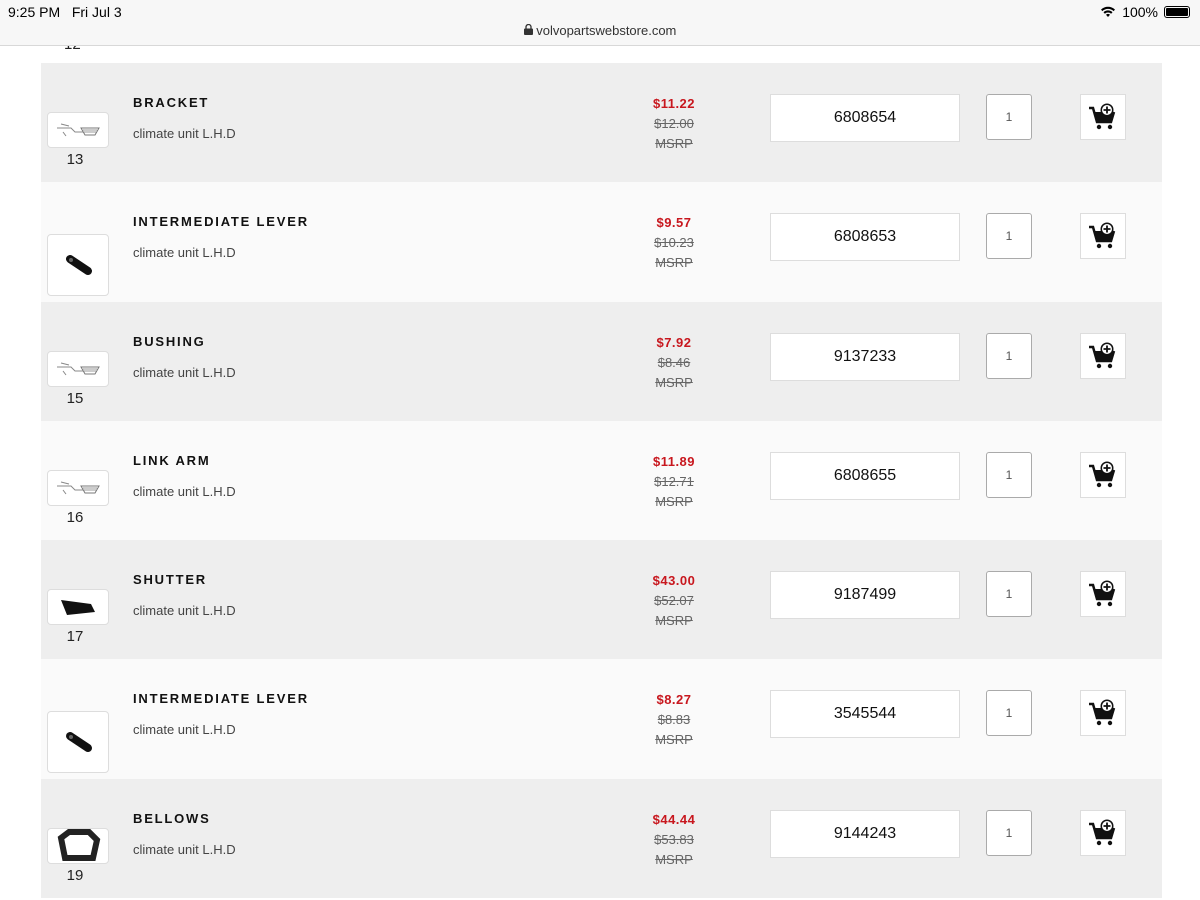 The width and height of the screenshot is (1200, 900). What do you see at coordinates (865, 475) in the screenshot?
I see `part-number-field: 6808655` at bounding box center [865, 475].